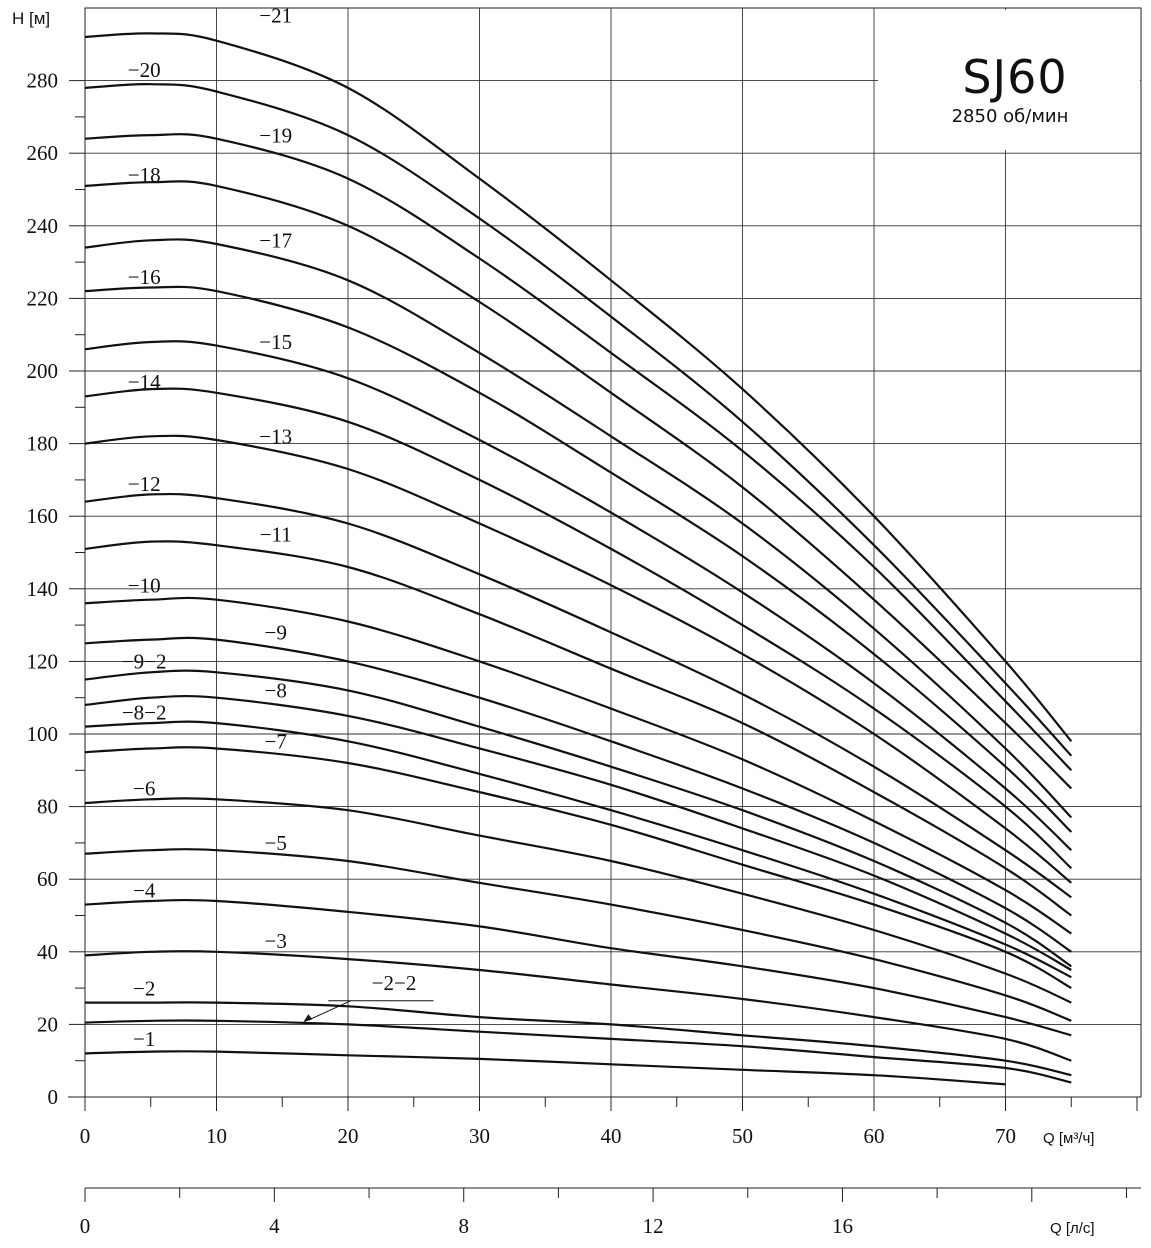 Image resolution: width=1151 pixels, height=1248 pixels. Describe the element at coordinates (85, 1226) in the screenshot. I see `x2-tick-label: 0` at that location.